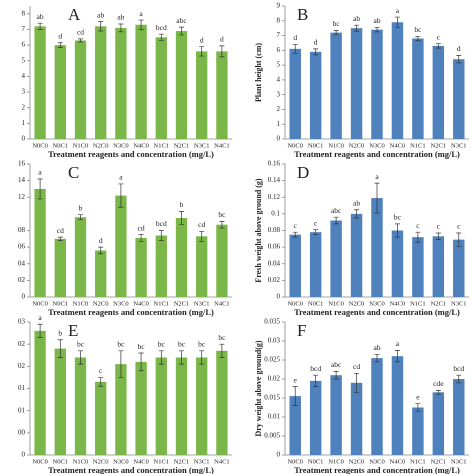 Image resolution: width=474 pixels, height=474 pixels. I want to click on y-tick-label: 12, so click(22, 197).